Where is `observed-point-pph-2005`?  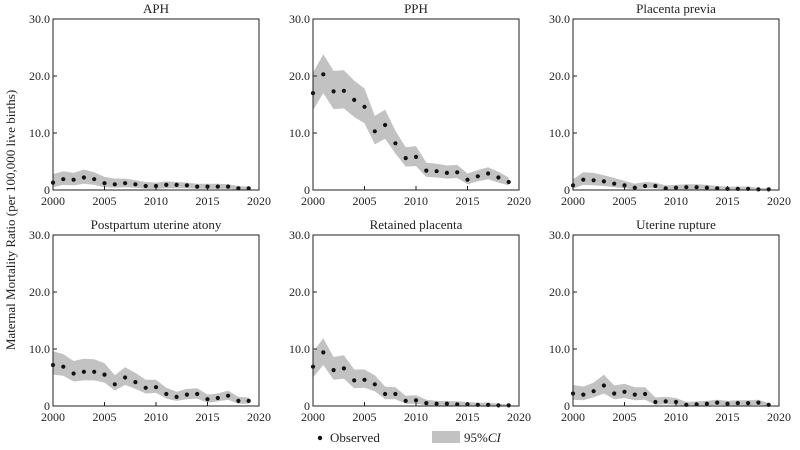
observed-point-pph-2005 is located at coordinates (364, 106).